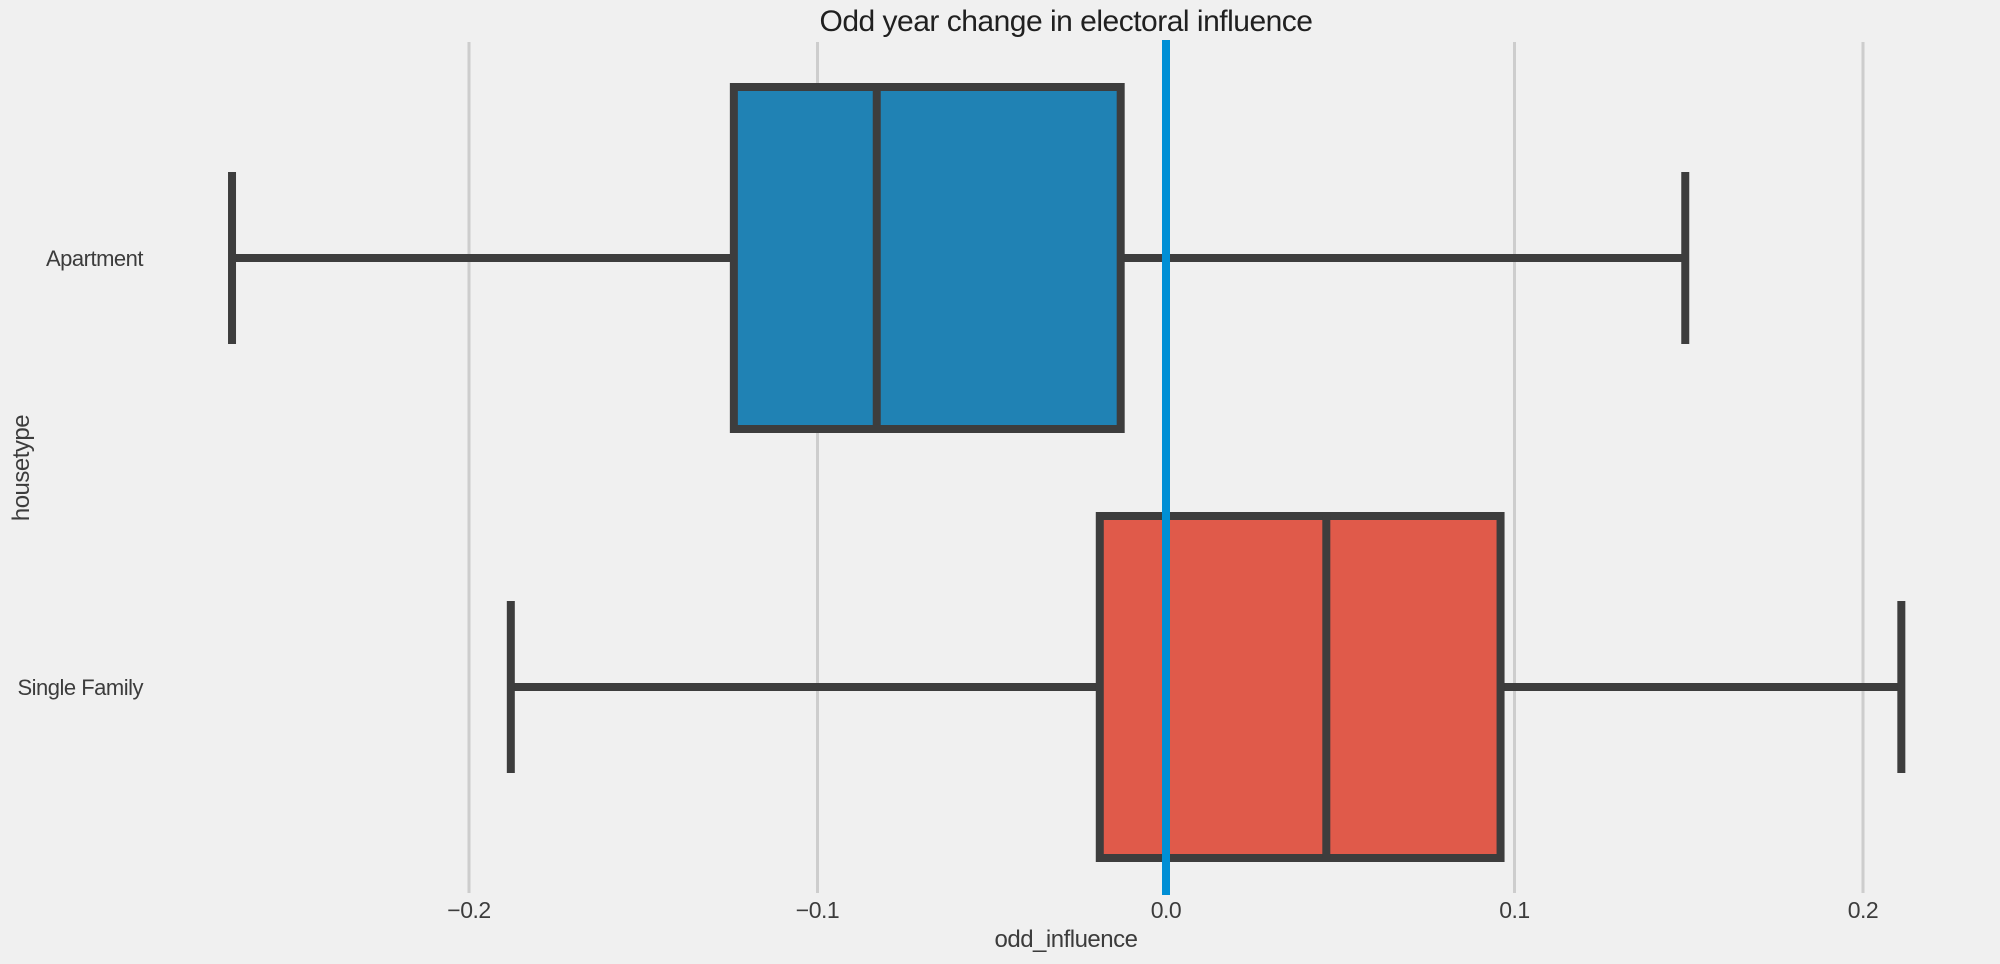 This screenshot has height=964, width=2000. I want to click on x-tick-label: 0.2, so click(1863, 910).